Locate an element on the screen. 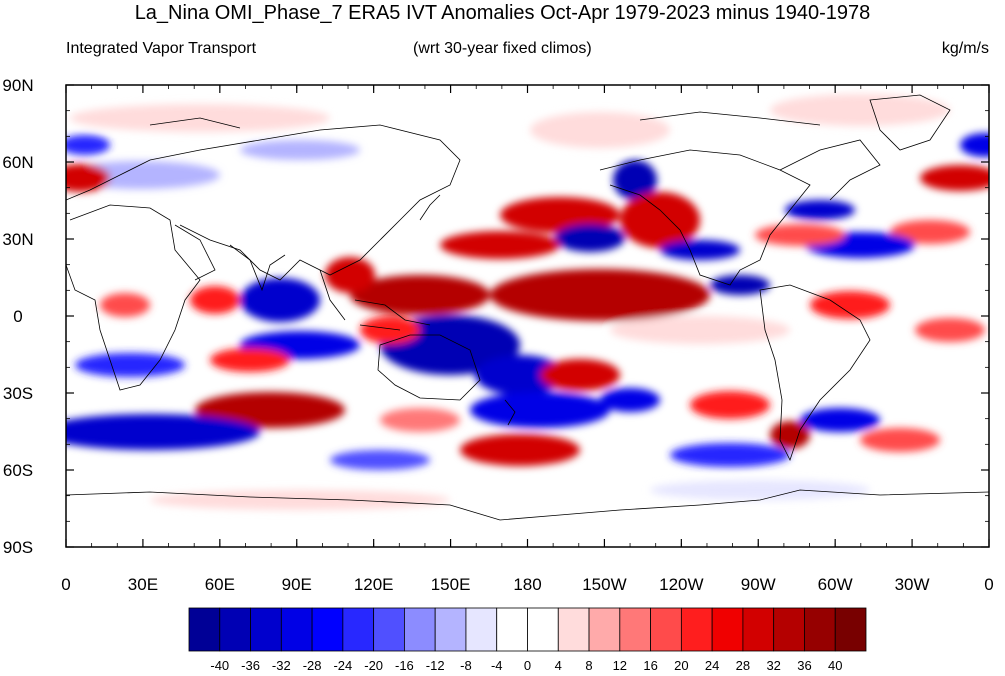 The width and height of the screenshot is (1005, 676). colorbar-label: 0 is located at coordinates (527, 665).